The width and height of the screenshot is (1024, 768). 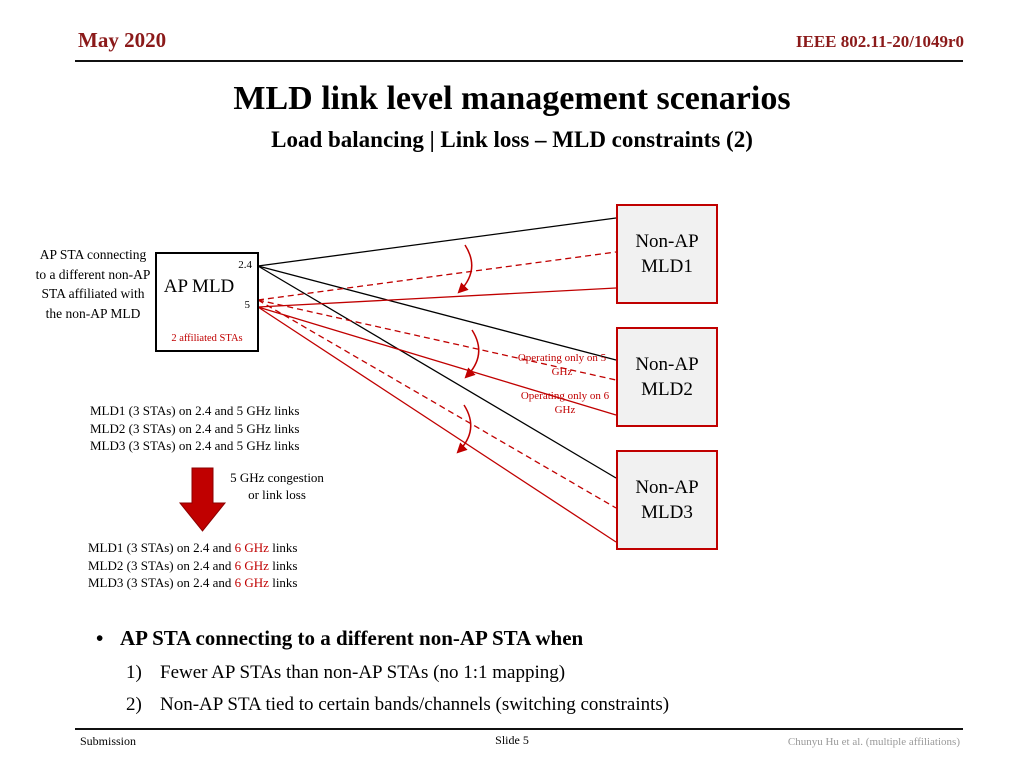 I want to click on list-item: MLD3 (3 STAs) on 2.4 and 5 GHz links, so click(x=195, y=445).